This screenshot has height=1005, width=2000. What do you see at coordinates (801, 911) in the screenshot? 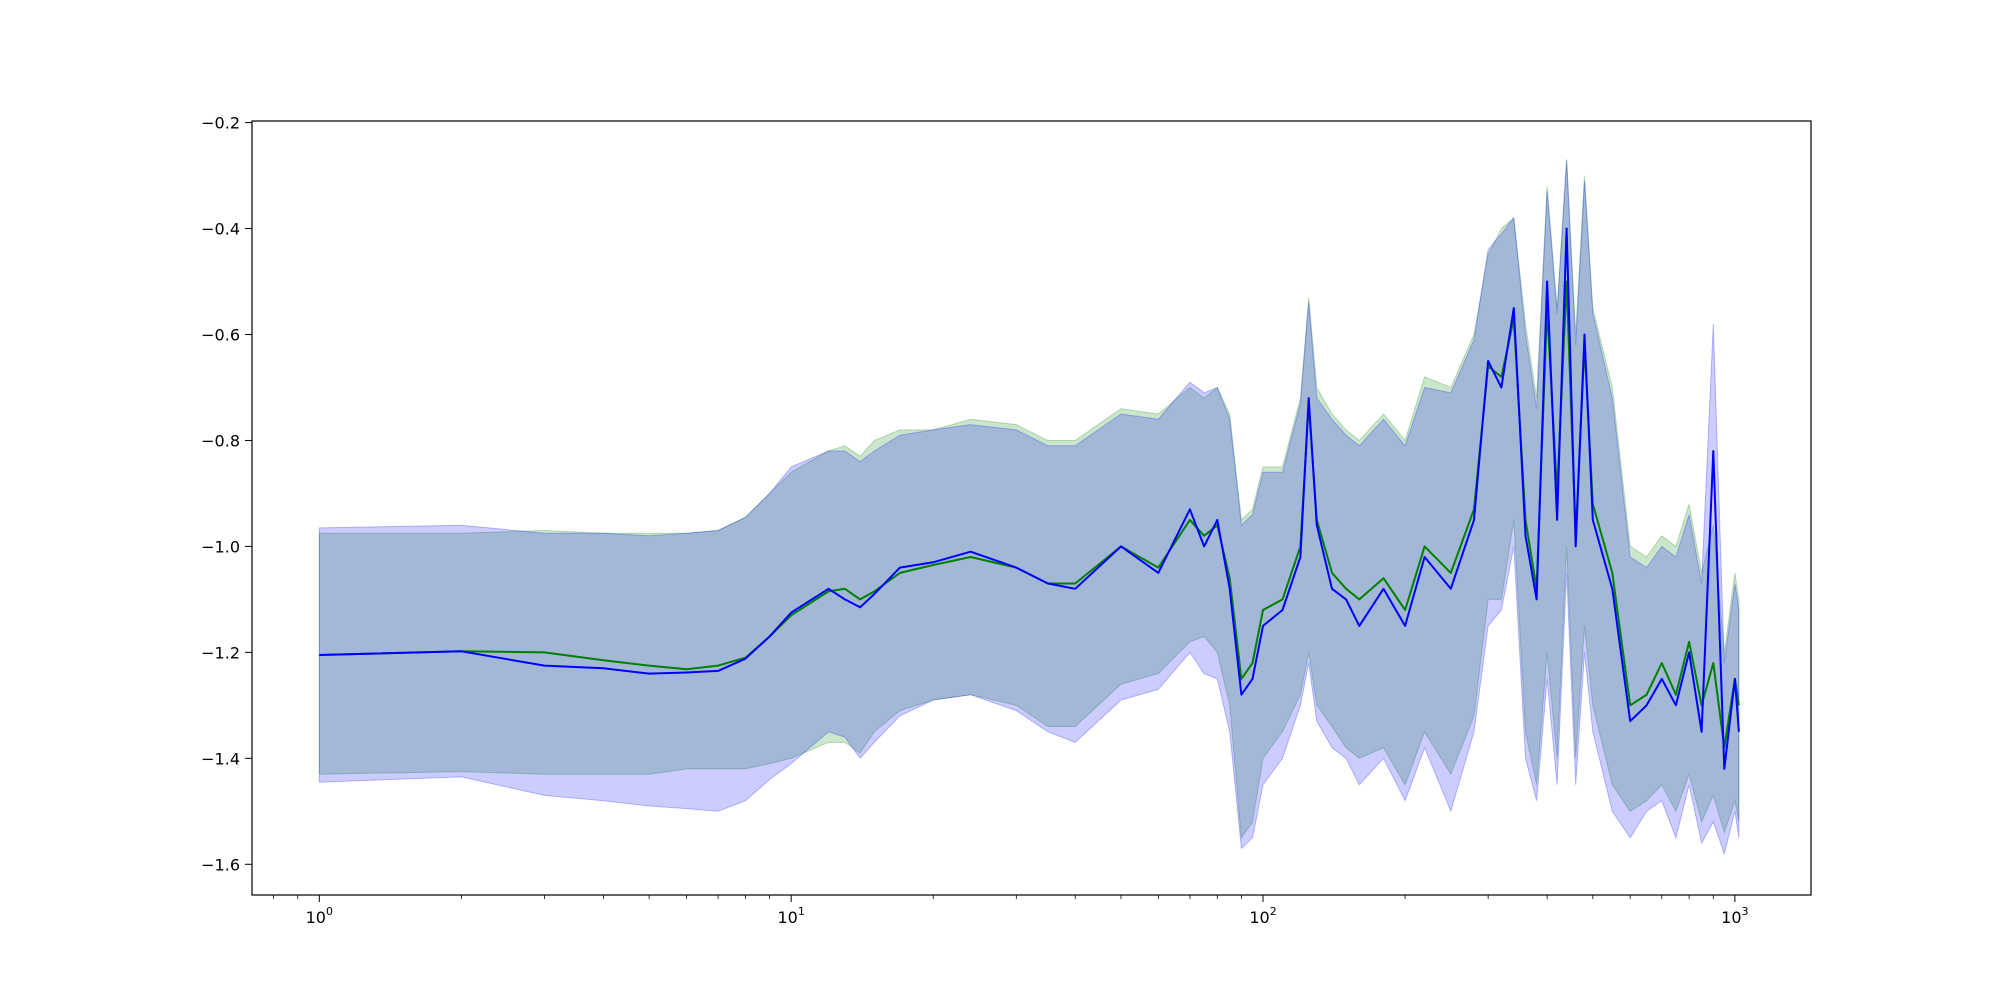
I see `x-tick-exponent: 1` at bounding box center [801, 911].